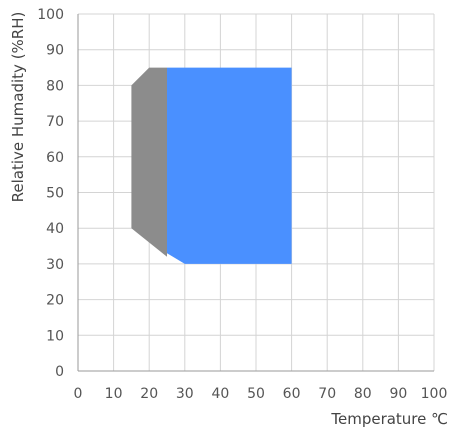 Image resolution: width=467 pixels, height=439 pixels. What do you see at coordinates (55, 158) in the screenshot?
I see `y-tick-label: 60` at bounding box center [55, 158].